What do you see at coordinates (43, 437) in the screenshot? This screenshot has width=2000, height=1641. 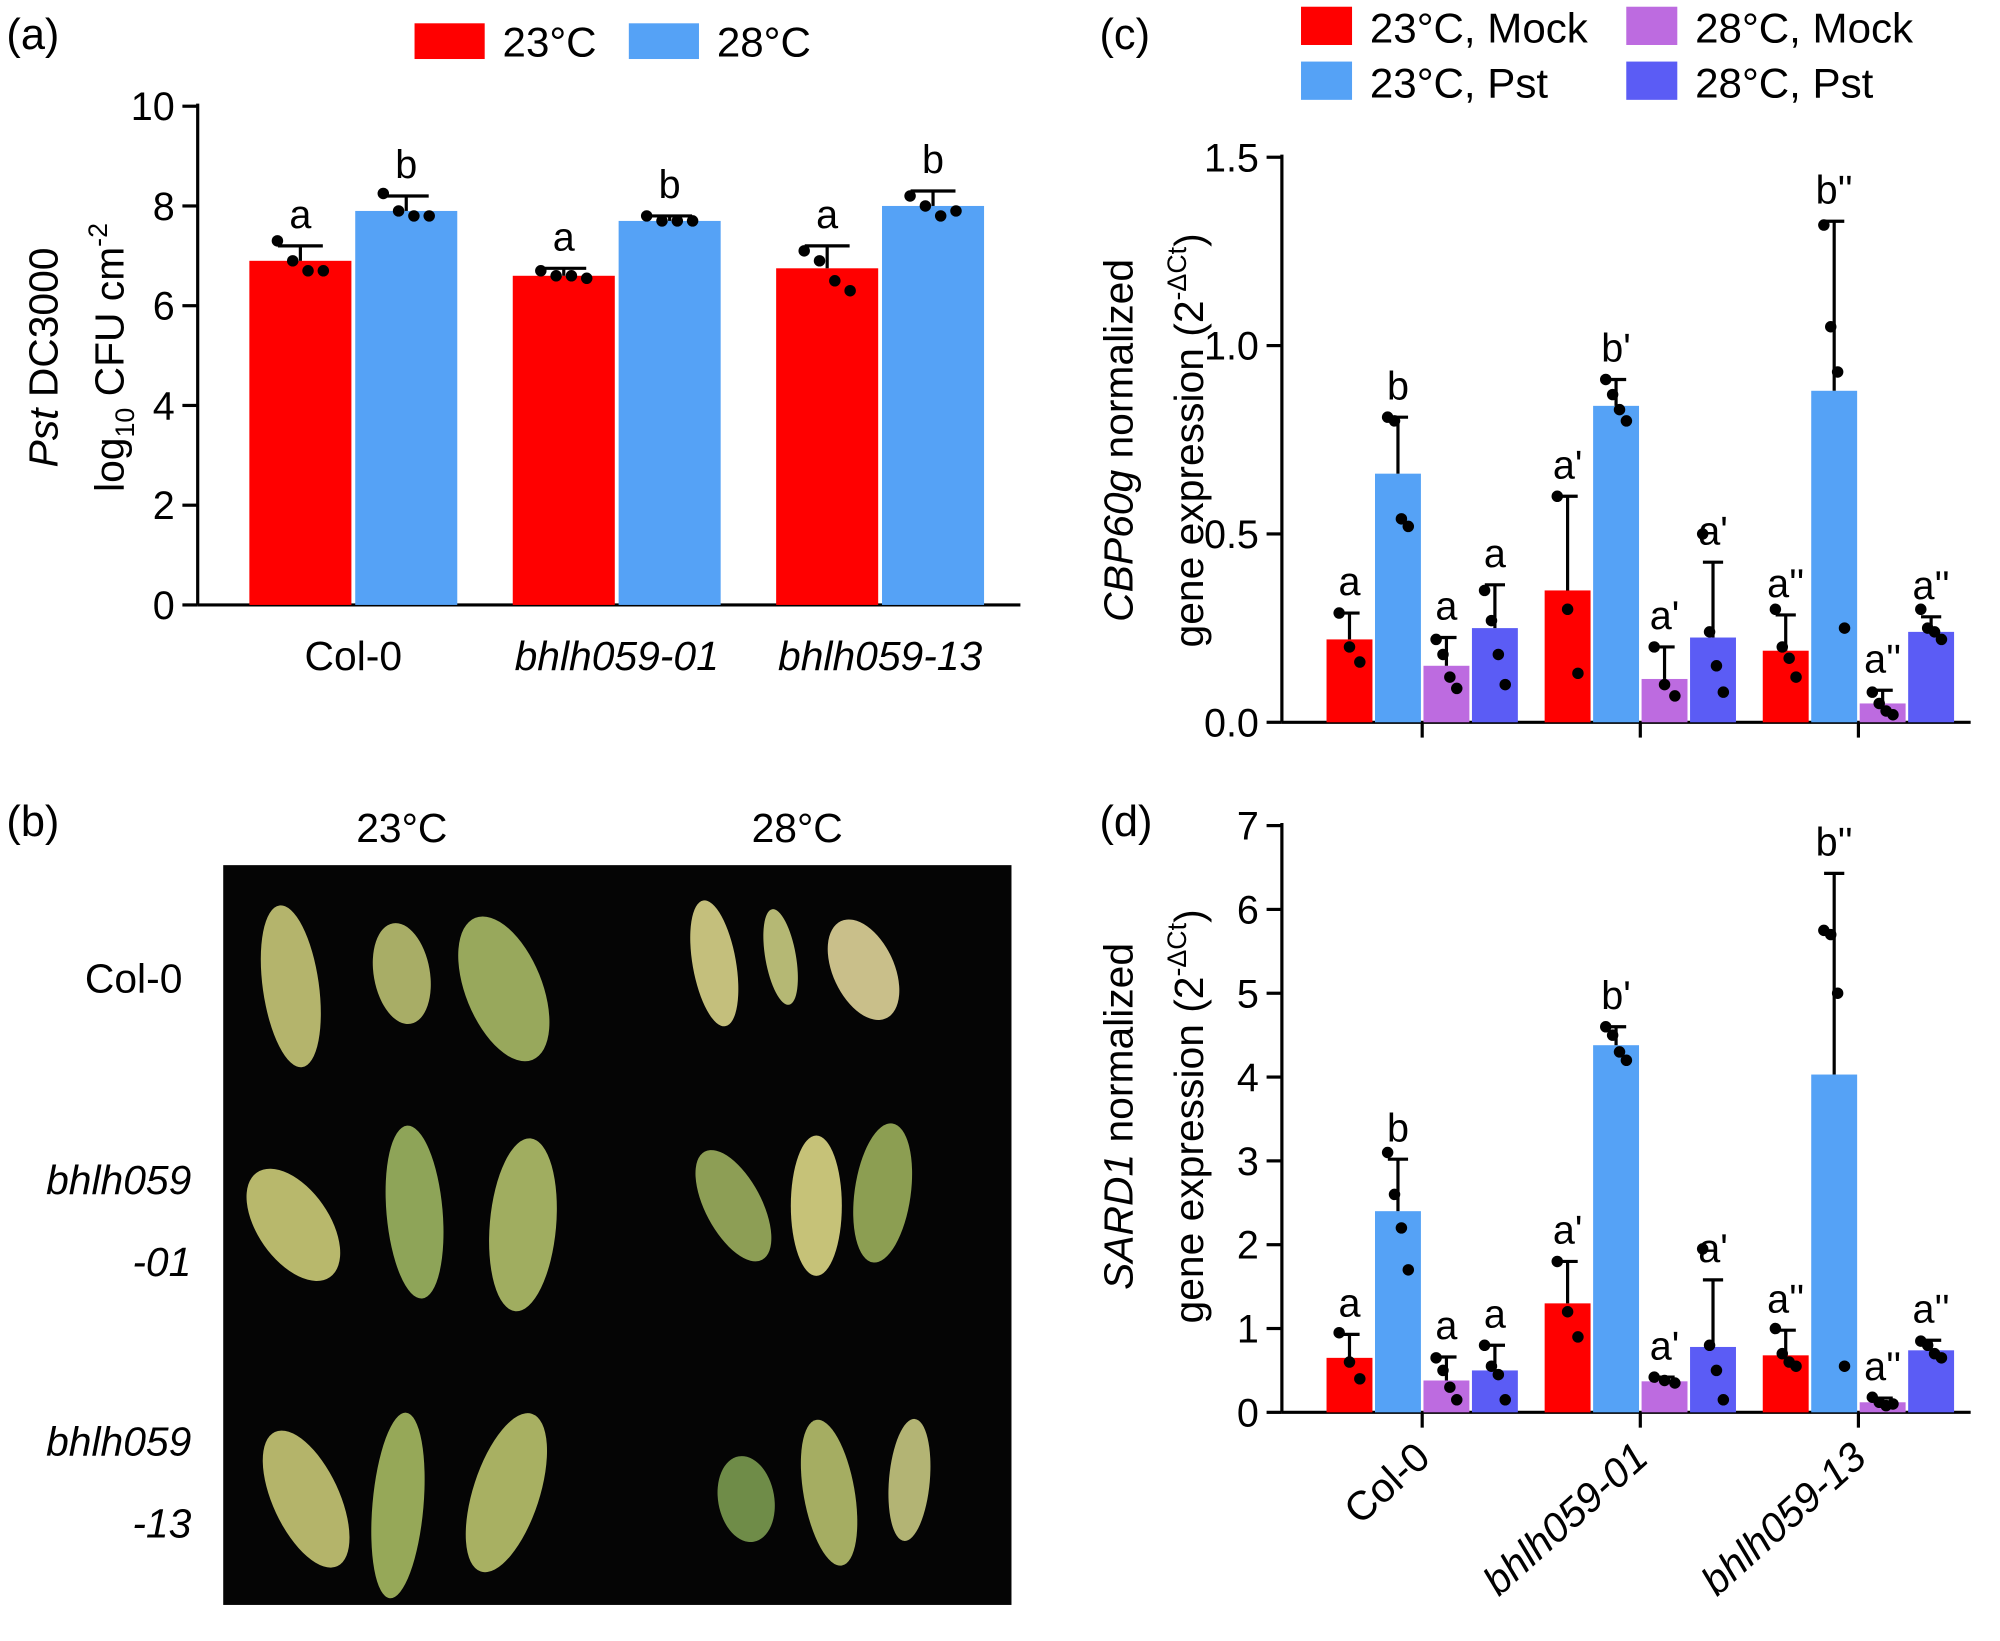 I see `y-axis-label-part: Pst` at bounding box center [43, 437].